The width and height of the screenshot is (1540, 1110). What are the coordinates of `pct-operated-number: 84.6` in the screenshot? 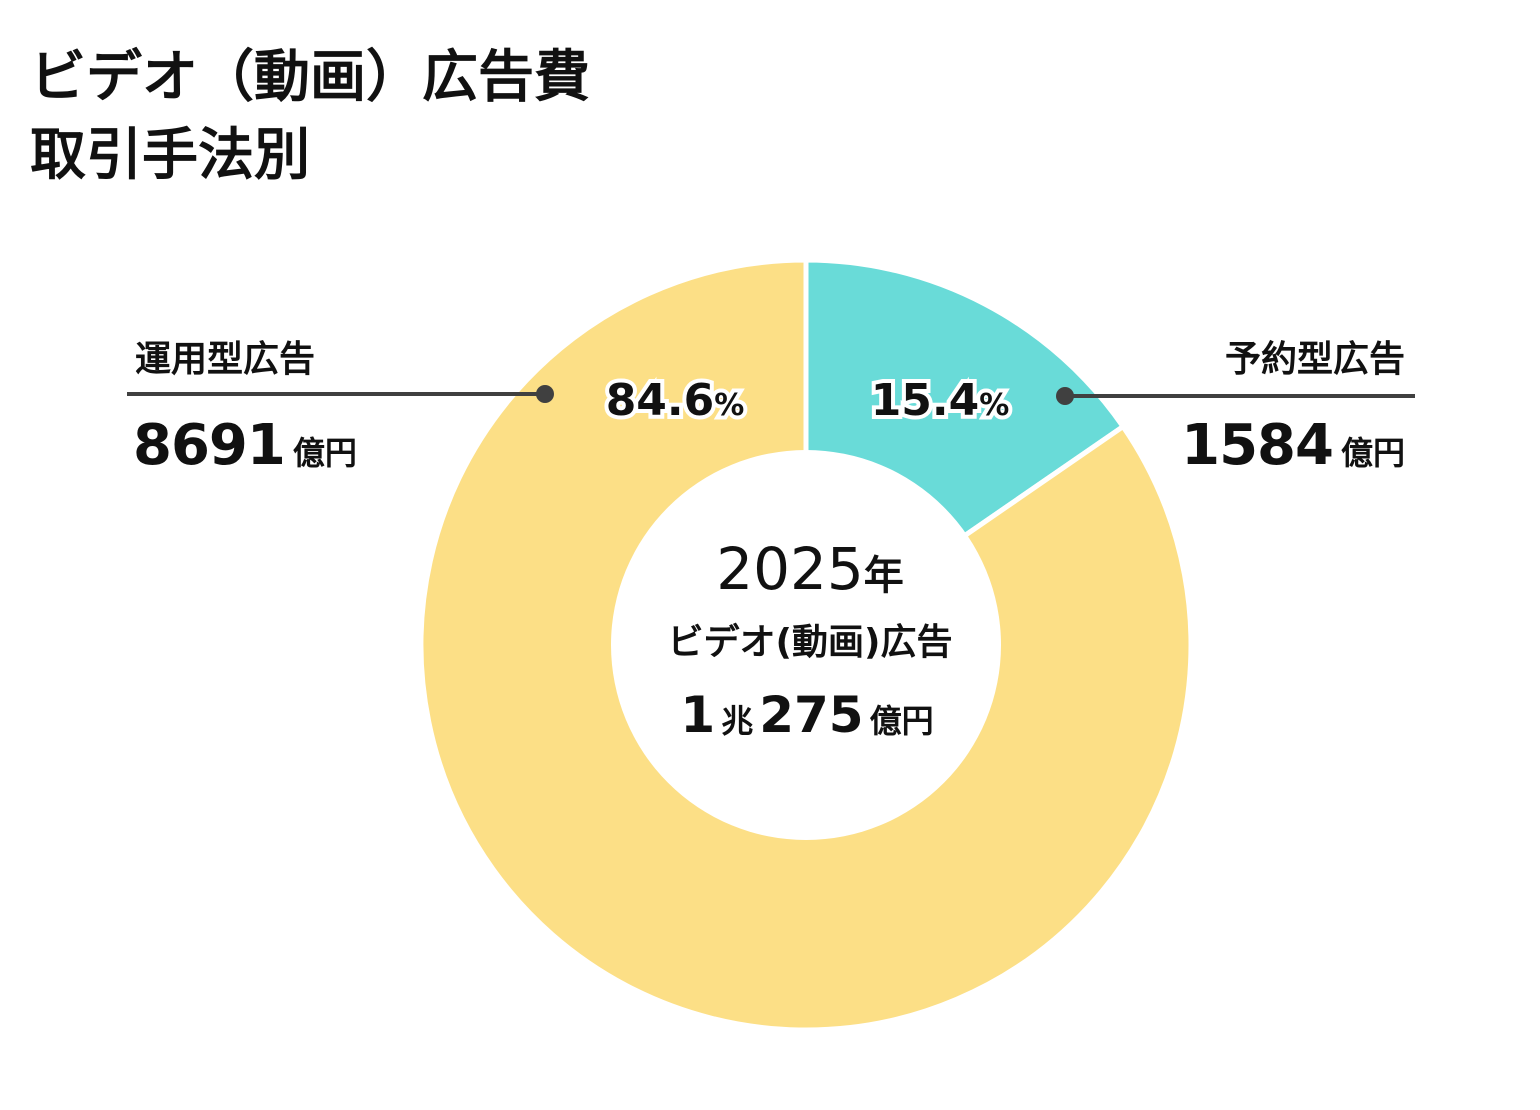 It's located at (660, 400).